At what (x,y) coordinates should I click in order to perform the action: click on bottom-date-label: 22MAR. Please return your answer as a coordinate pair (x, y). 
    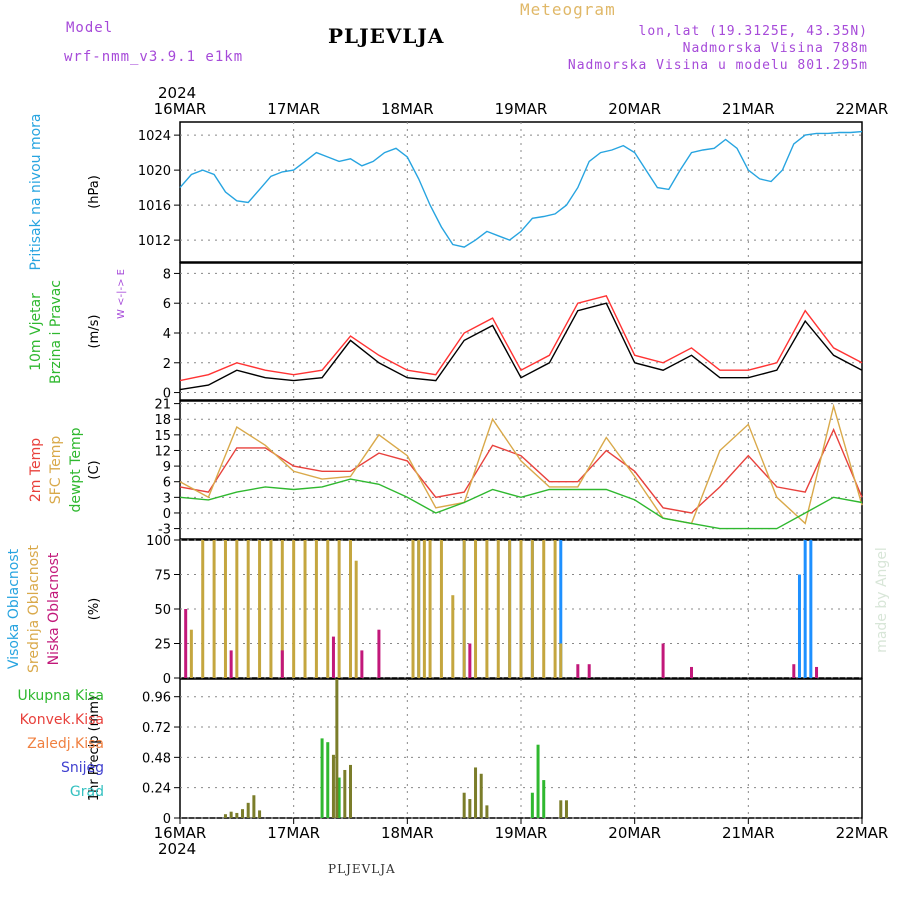
    Looking at the image, I should click on (862, 833).